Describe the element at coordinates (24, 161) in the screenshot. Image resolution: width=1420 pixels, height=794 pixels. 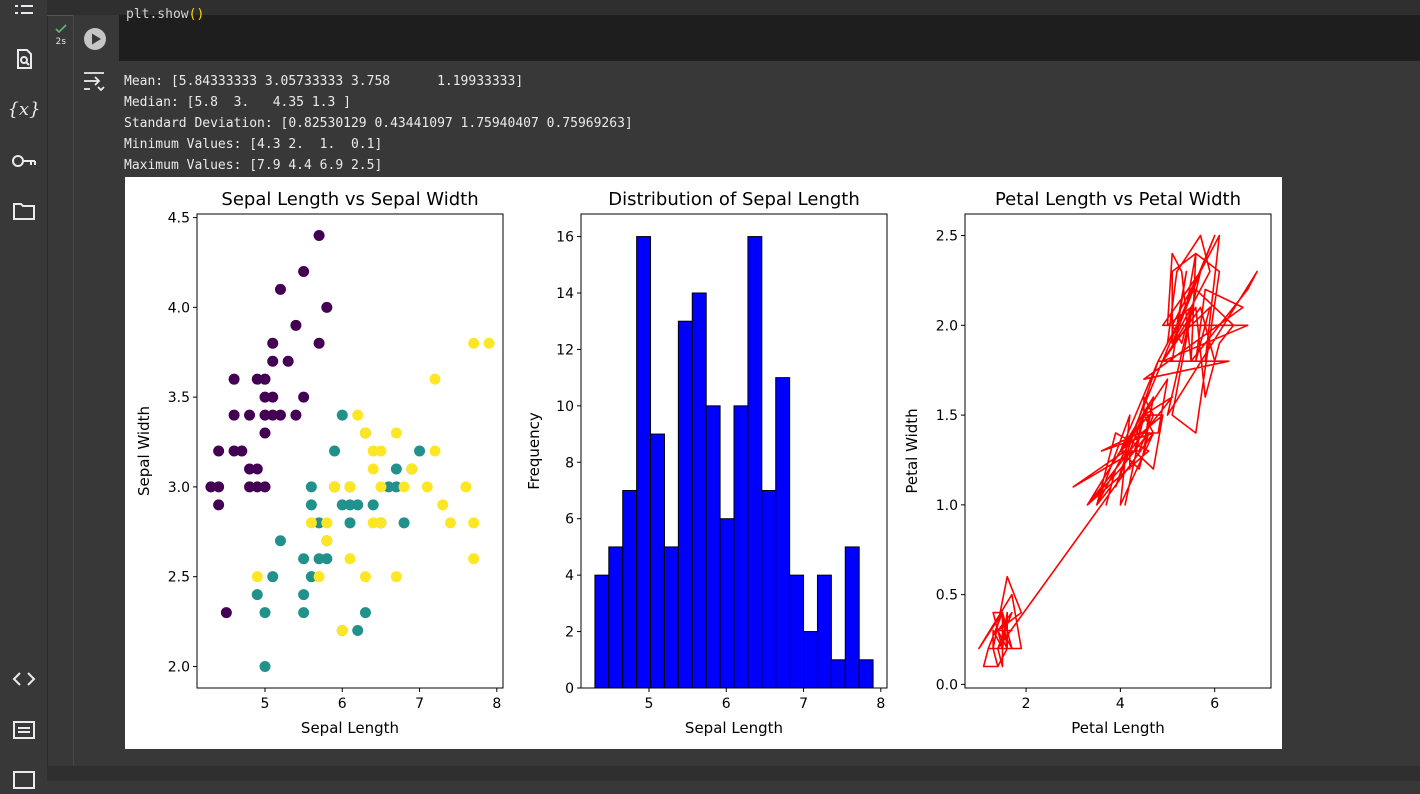
I see `secrets-key-icon` at that location.